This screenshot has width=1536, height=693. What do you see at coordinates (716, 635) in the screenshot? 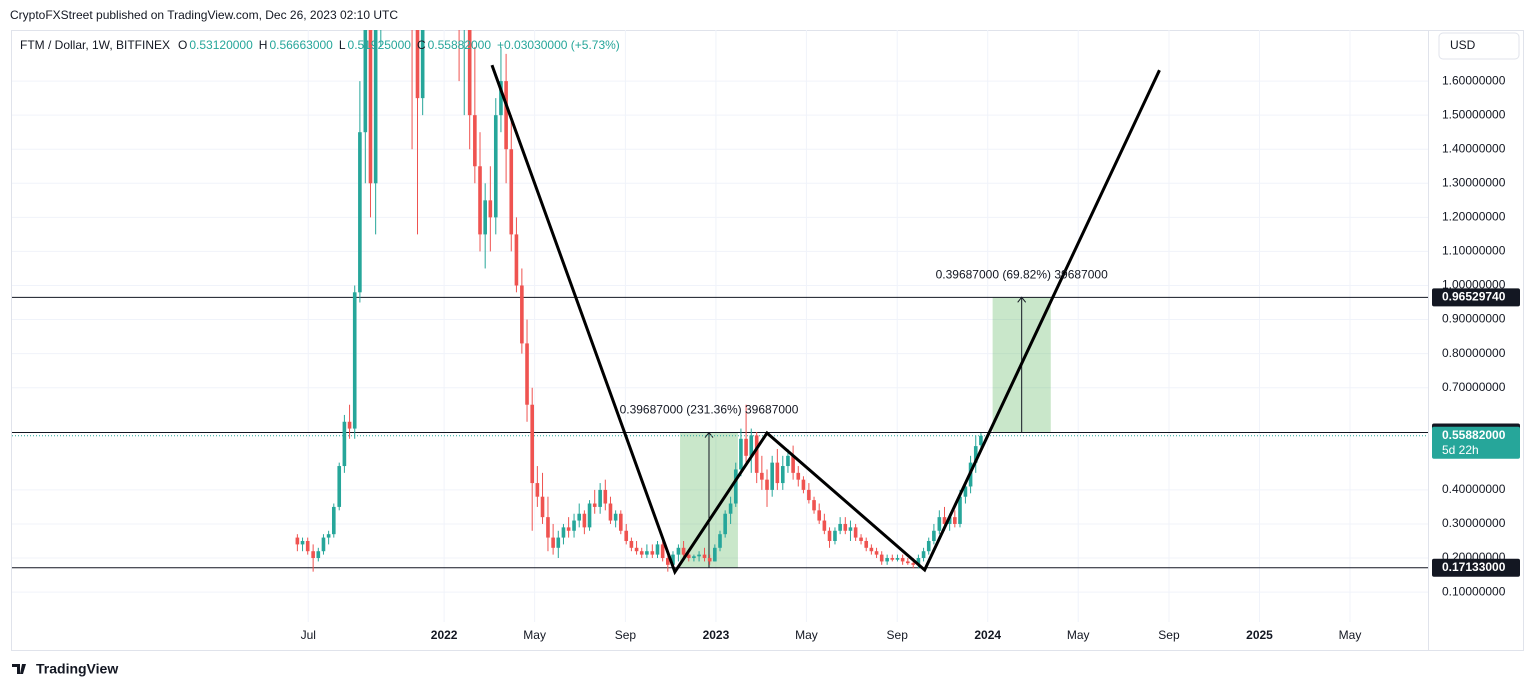
I see `x-tick-label: 2023` at bounding box center [716, 635].